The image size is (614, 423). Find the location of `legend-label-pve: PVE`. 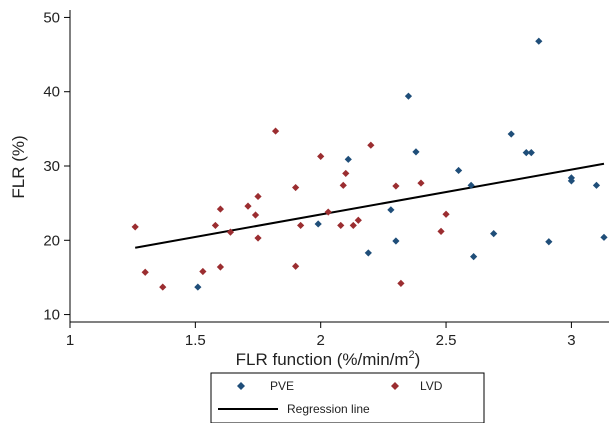

legend-label-pve: PVE is located at coordinates (282, 386).